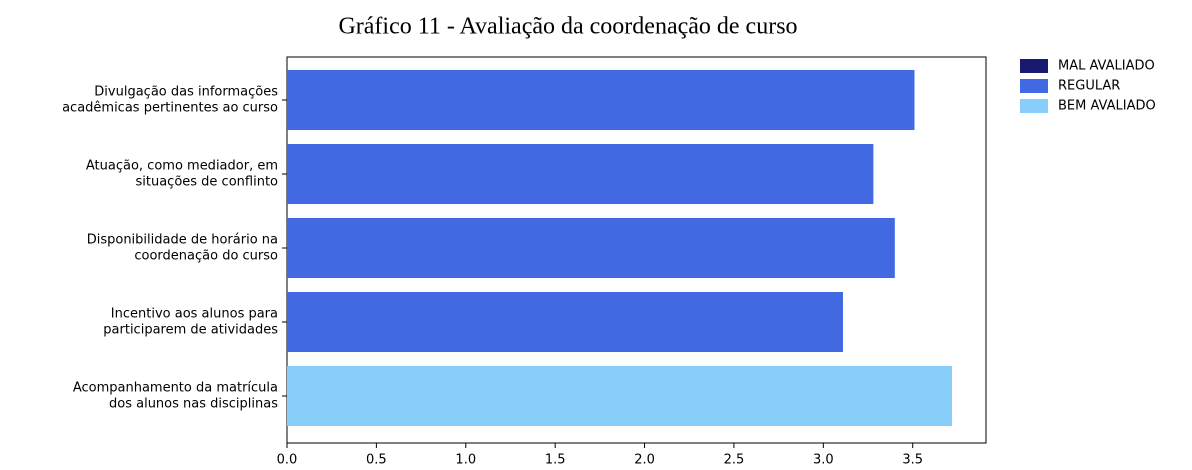 This screenshot has width=1192, height=470. What do you see at coordinates (194, 314) in the screenshot?
I see `y-tick-label: Incentivo aos alunos para` at bounding box center [194, 314].